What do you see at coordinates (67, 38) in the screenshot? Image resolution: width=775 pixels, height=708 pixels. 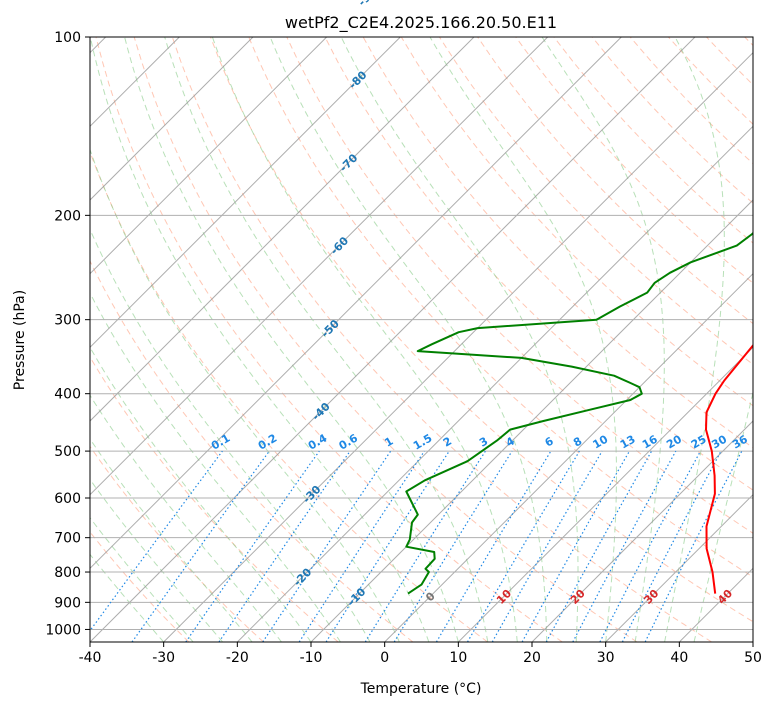 I see `y-tick-label: 100` at bounding box center [67, 38].